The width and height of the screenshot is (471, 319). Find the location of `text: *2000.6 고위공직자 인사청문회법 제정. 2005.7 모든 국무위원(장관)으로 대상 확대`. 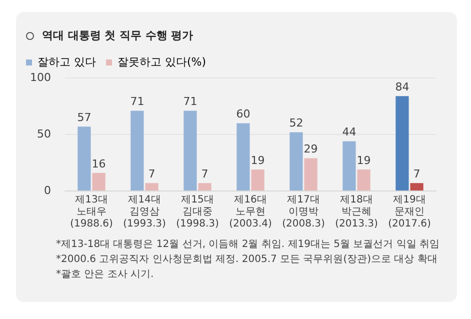

text: *2000.6 고위공직자 인사청문회법 제정. 2005.7 모든 국무위원(장관)으로 대상 확대 is located at coordinates (247, 260).